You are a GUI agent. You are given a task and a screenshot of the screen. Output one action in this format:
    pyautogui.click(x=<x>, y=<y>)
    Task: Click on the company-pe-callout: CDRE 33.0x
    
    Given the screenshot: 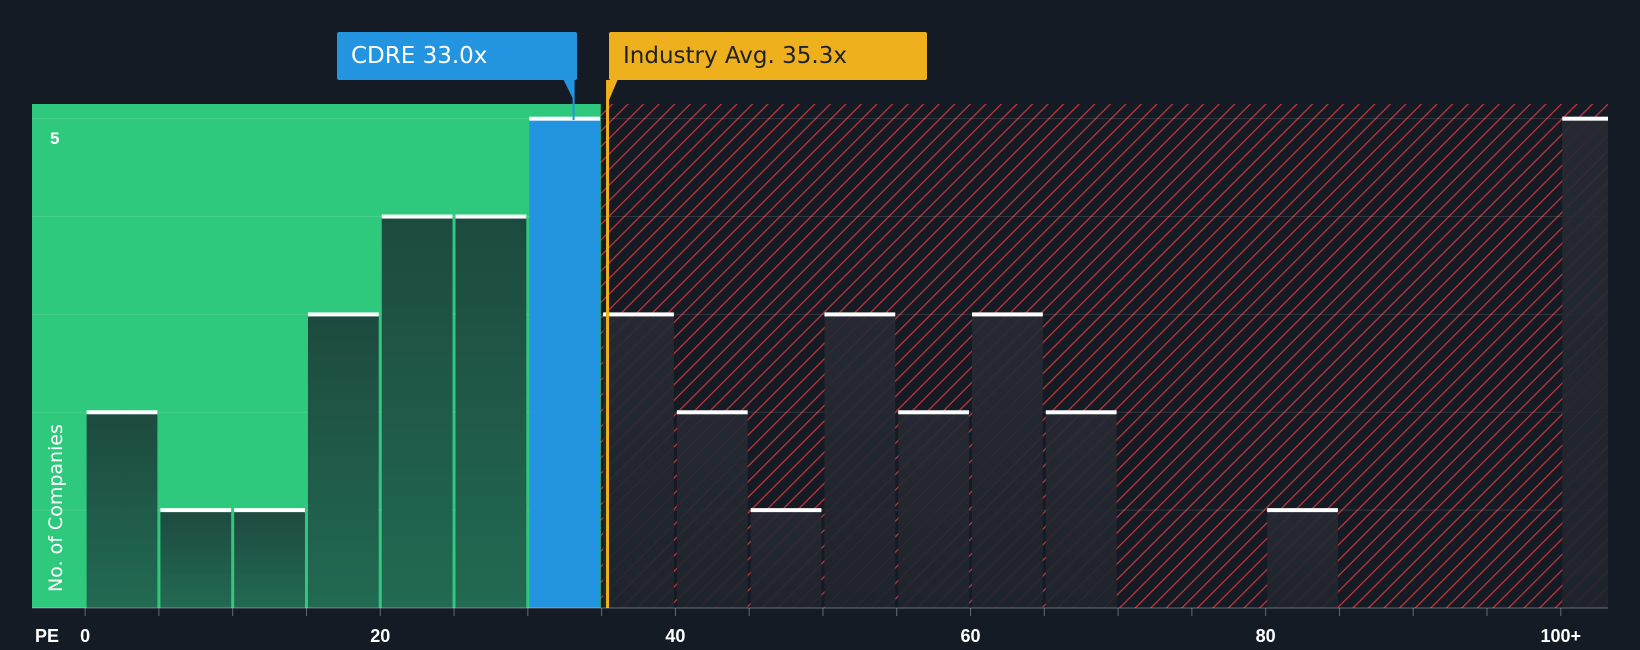 What is the action you would take?
    pyautogui.click(x=457, y=56)
    